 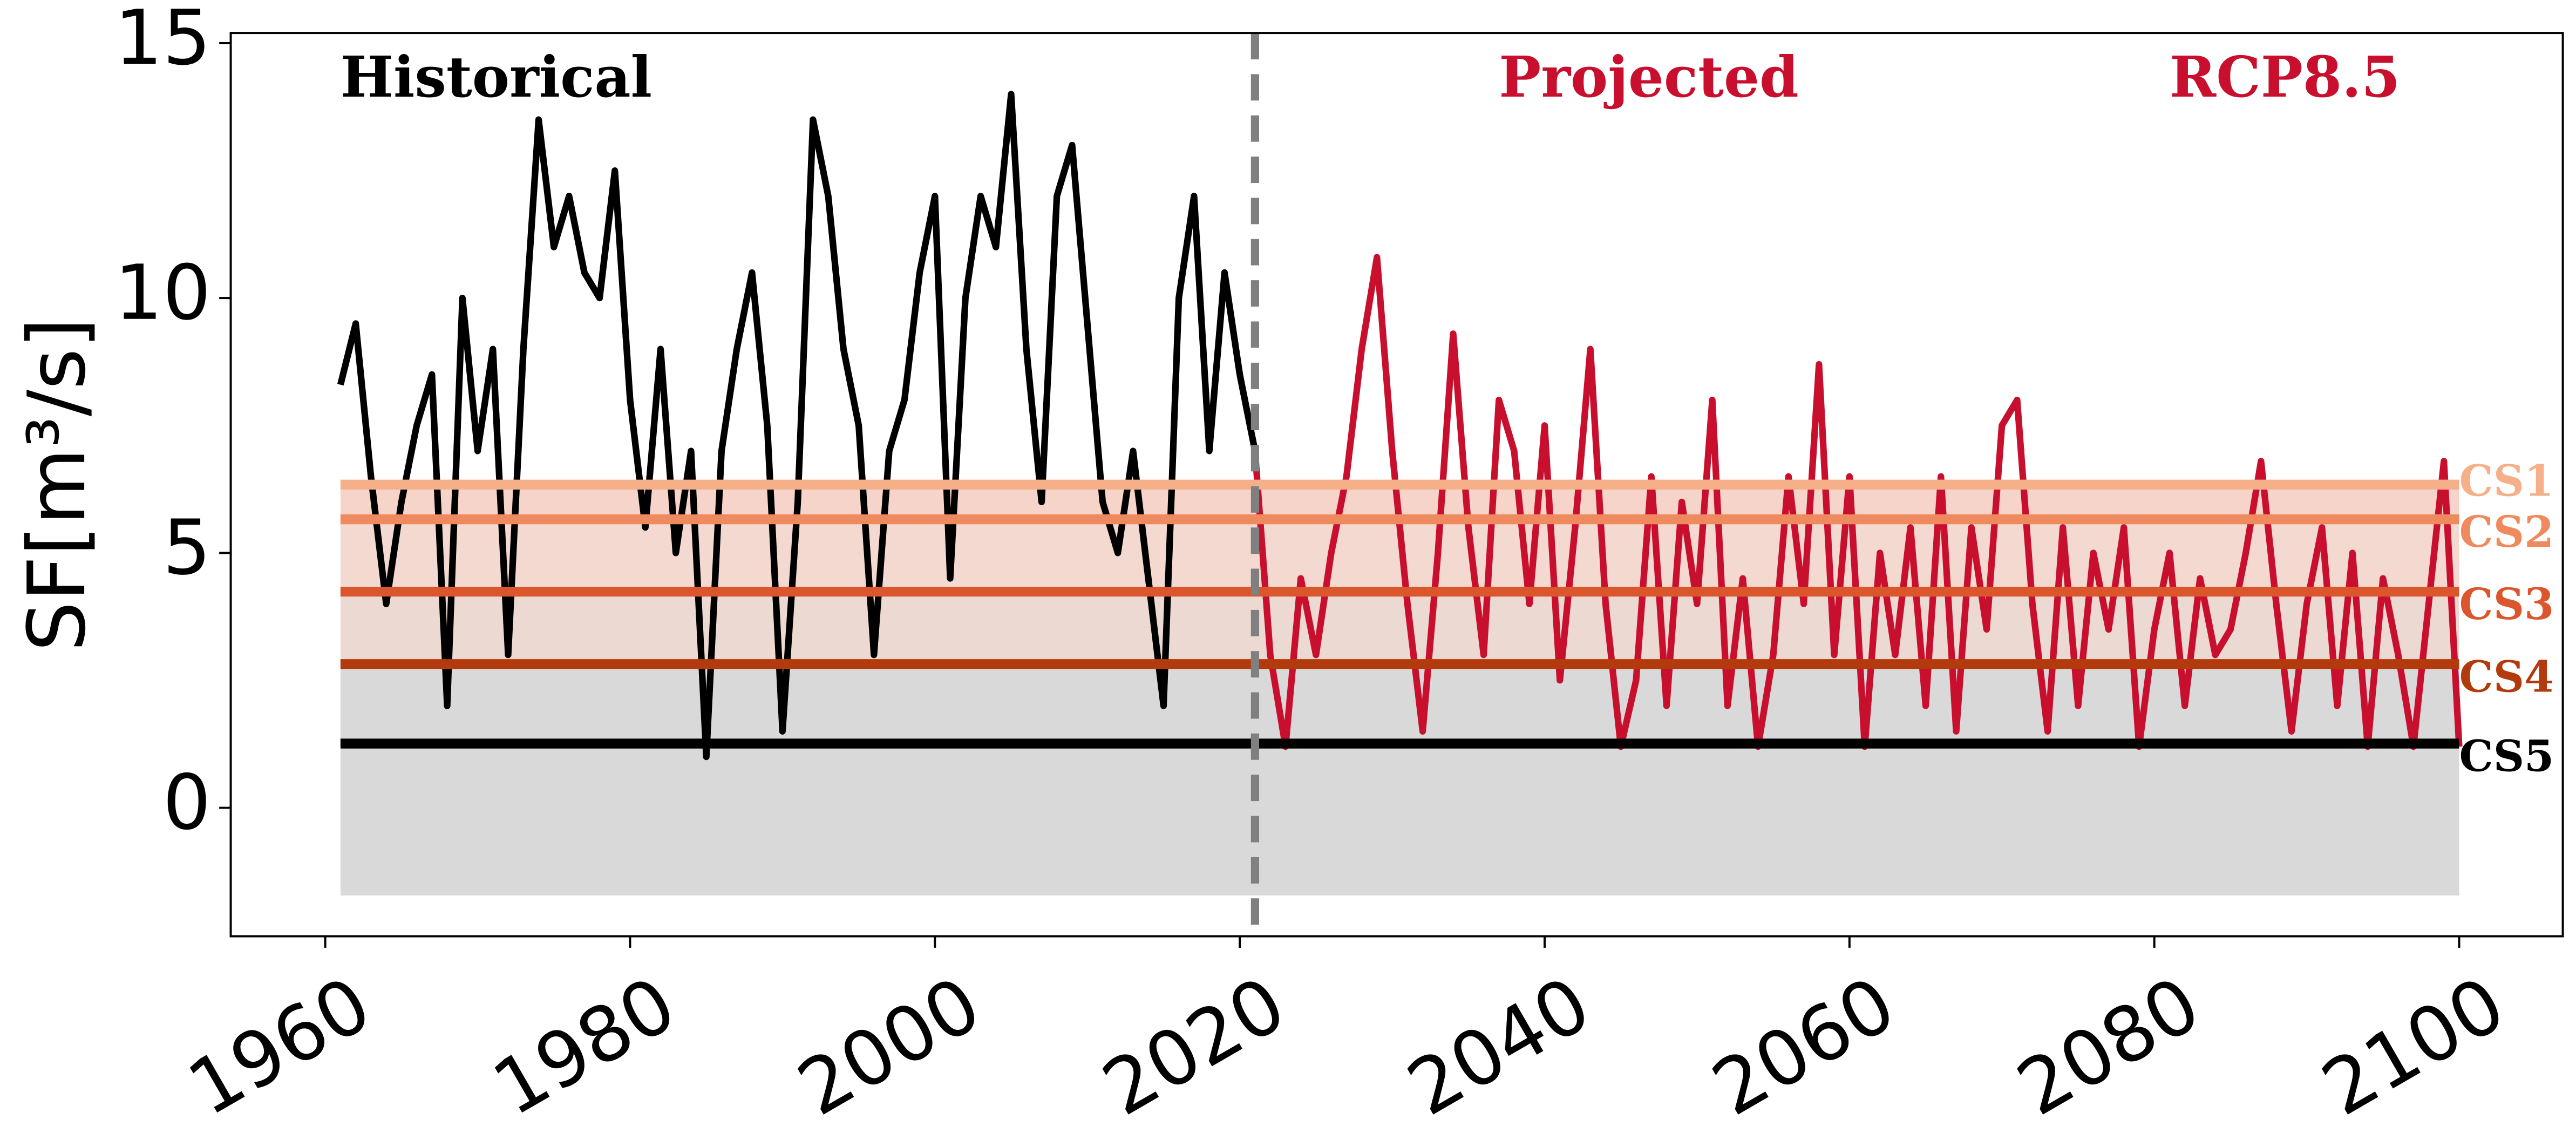 I want to click on threshold-label: CS1, so click(x=2506, y=480).